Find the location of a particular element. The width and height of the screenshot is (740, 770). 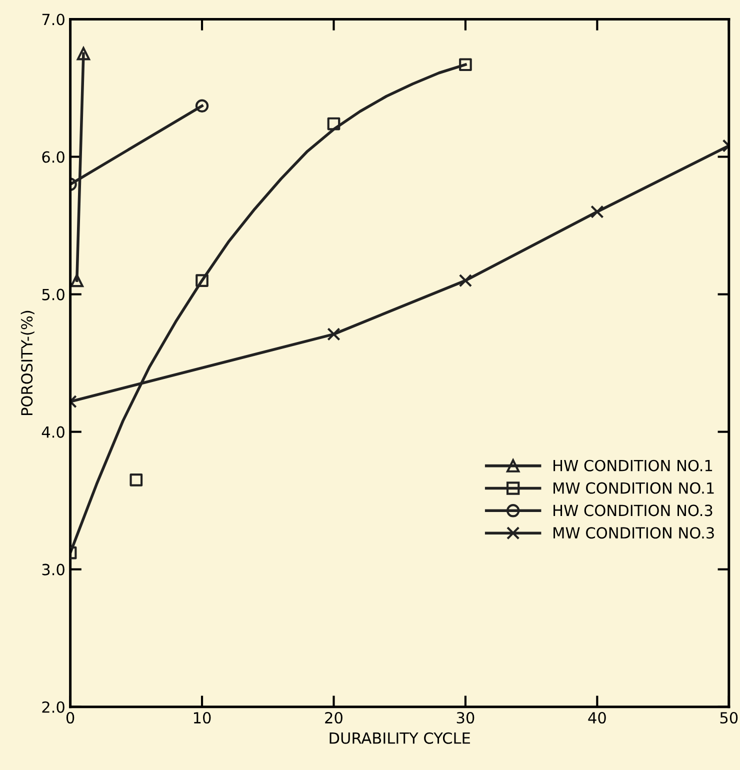

y-axis-title: POROSITY-(%) is located at coordinates (27, 362).